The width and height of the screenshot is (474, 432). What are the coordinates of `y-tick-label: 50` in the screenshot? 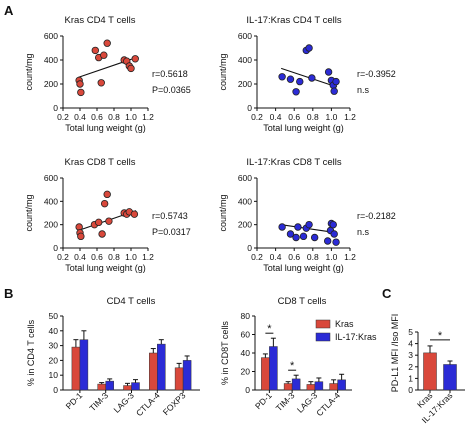 It's located at (54, 316).